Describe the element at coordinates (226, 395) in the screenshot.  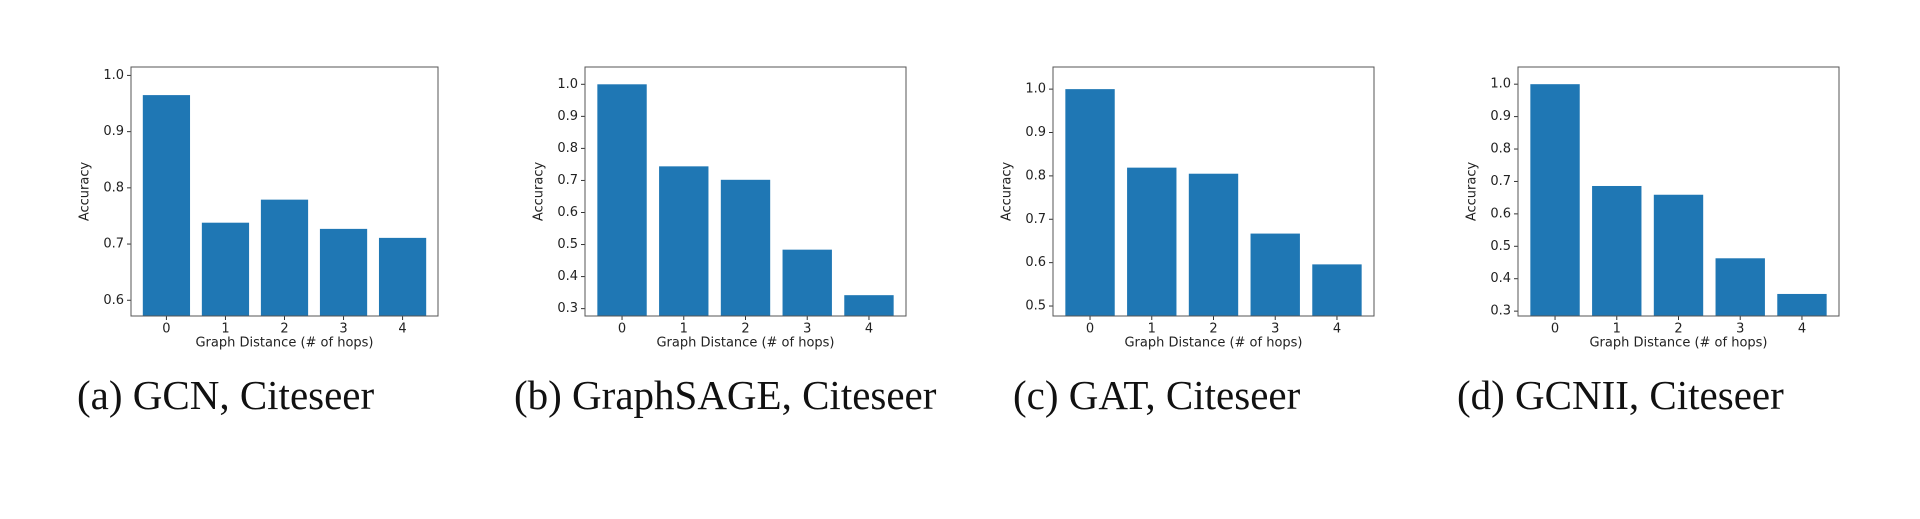
I see `caption: (a) GCN, Citeseer` at that location.